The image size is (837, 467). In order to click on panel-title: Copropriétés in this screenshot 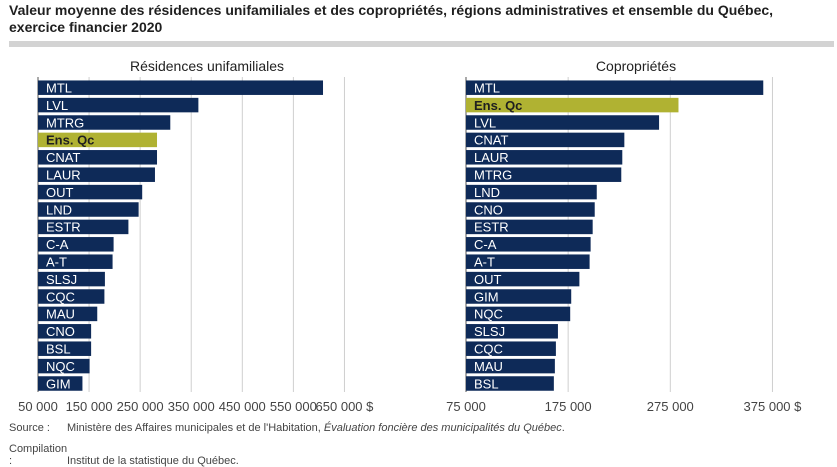, I will do `click(636, 66)`.